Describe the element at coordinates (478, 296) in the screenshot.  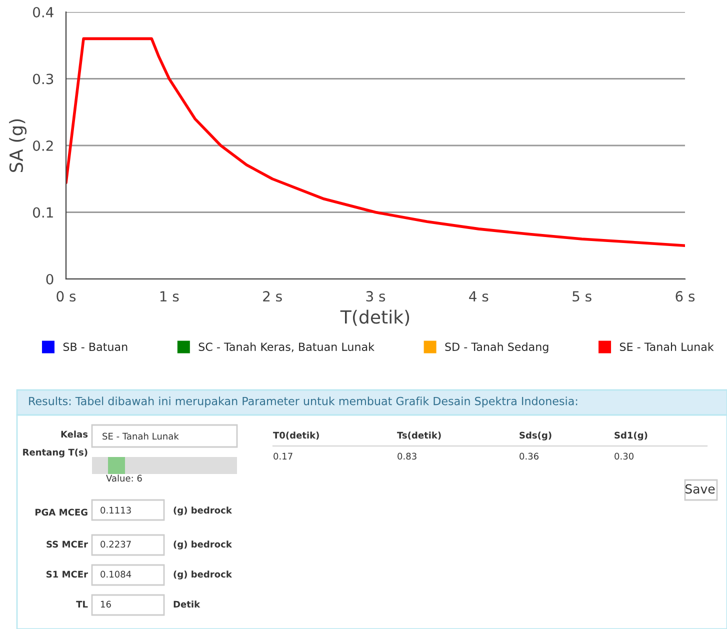
I see `x-tick-label: 4 s` at that location.